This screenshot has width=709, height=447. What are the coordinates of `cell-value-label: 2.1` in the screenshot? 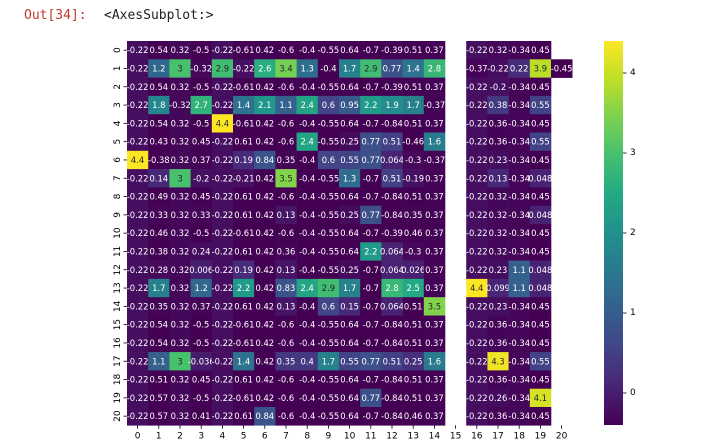 It's located at (264, 105).